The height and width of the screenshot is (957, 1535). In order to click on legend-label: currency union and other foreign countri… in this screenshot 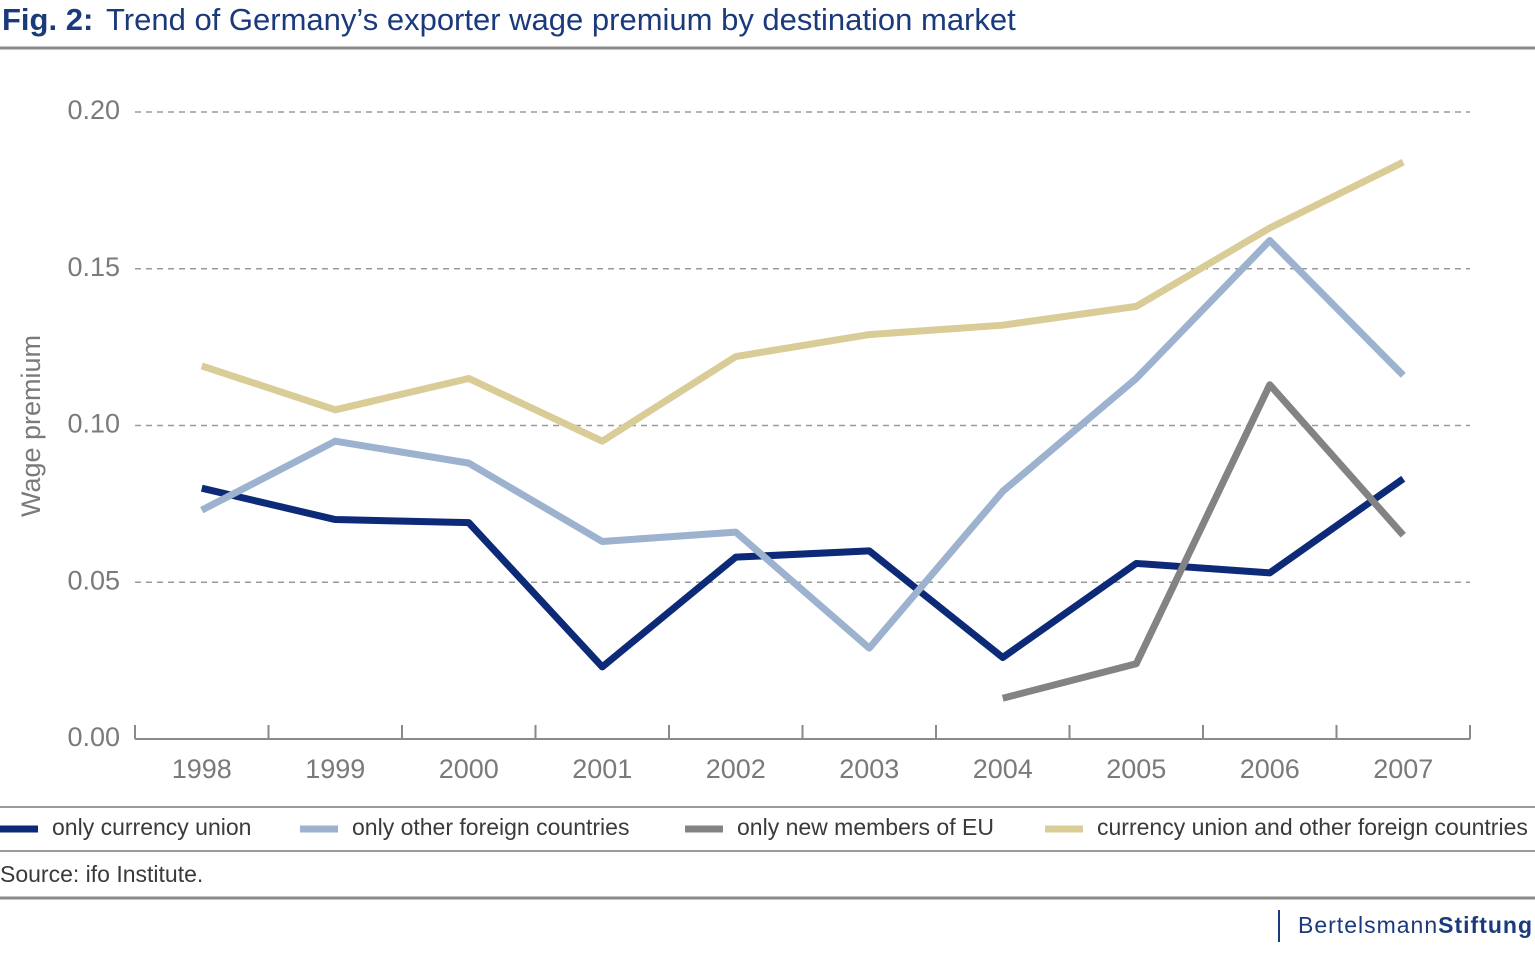, I will do `click(1312, 827)`.